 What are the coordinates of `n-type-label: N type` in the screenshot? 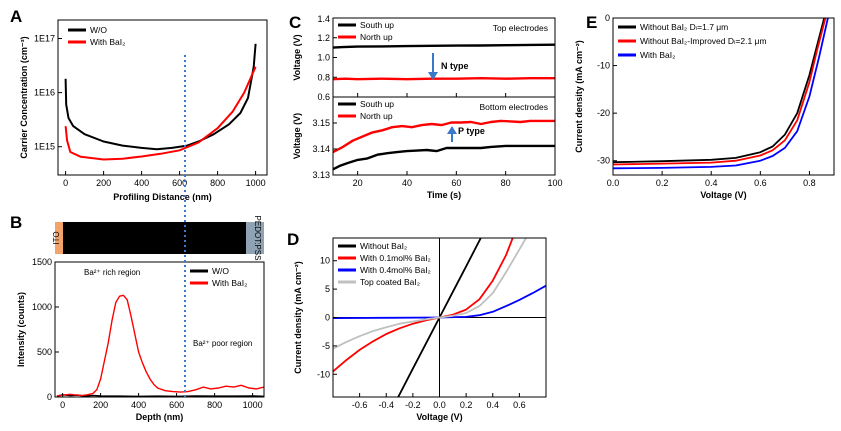 It's located at (455, 66).